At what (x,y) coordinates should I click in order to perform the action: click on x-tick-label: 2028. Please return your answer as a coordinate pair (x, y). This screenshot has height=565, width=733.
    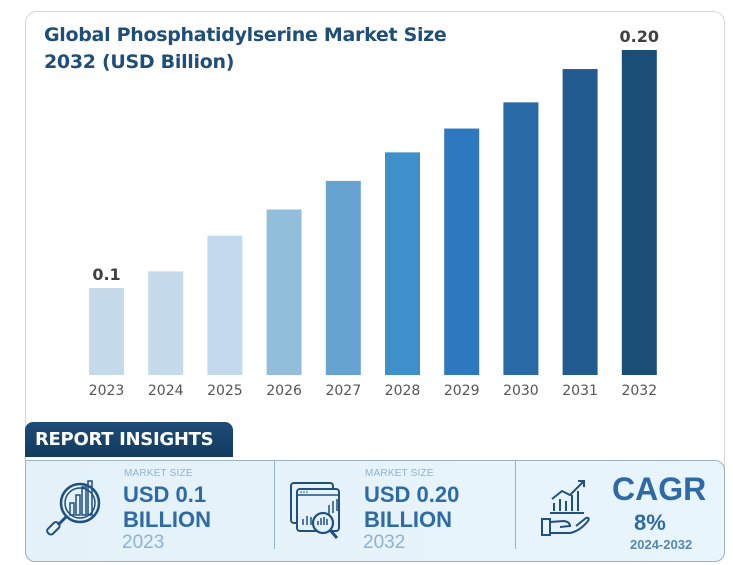
    Looking at the image, I should click on (403, 391).